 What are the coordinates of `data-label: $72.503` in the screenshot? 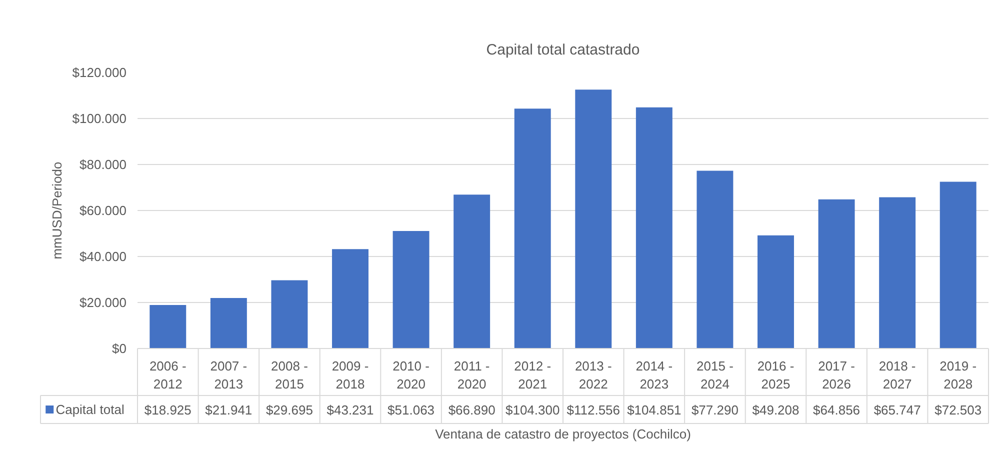 It's located at (958, 410).